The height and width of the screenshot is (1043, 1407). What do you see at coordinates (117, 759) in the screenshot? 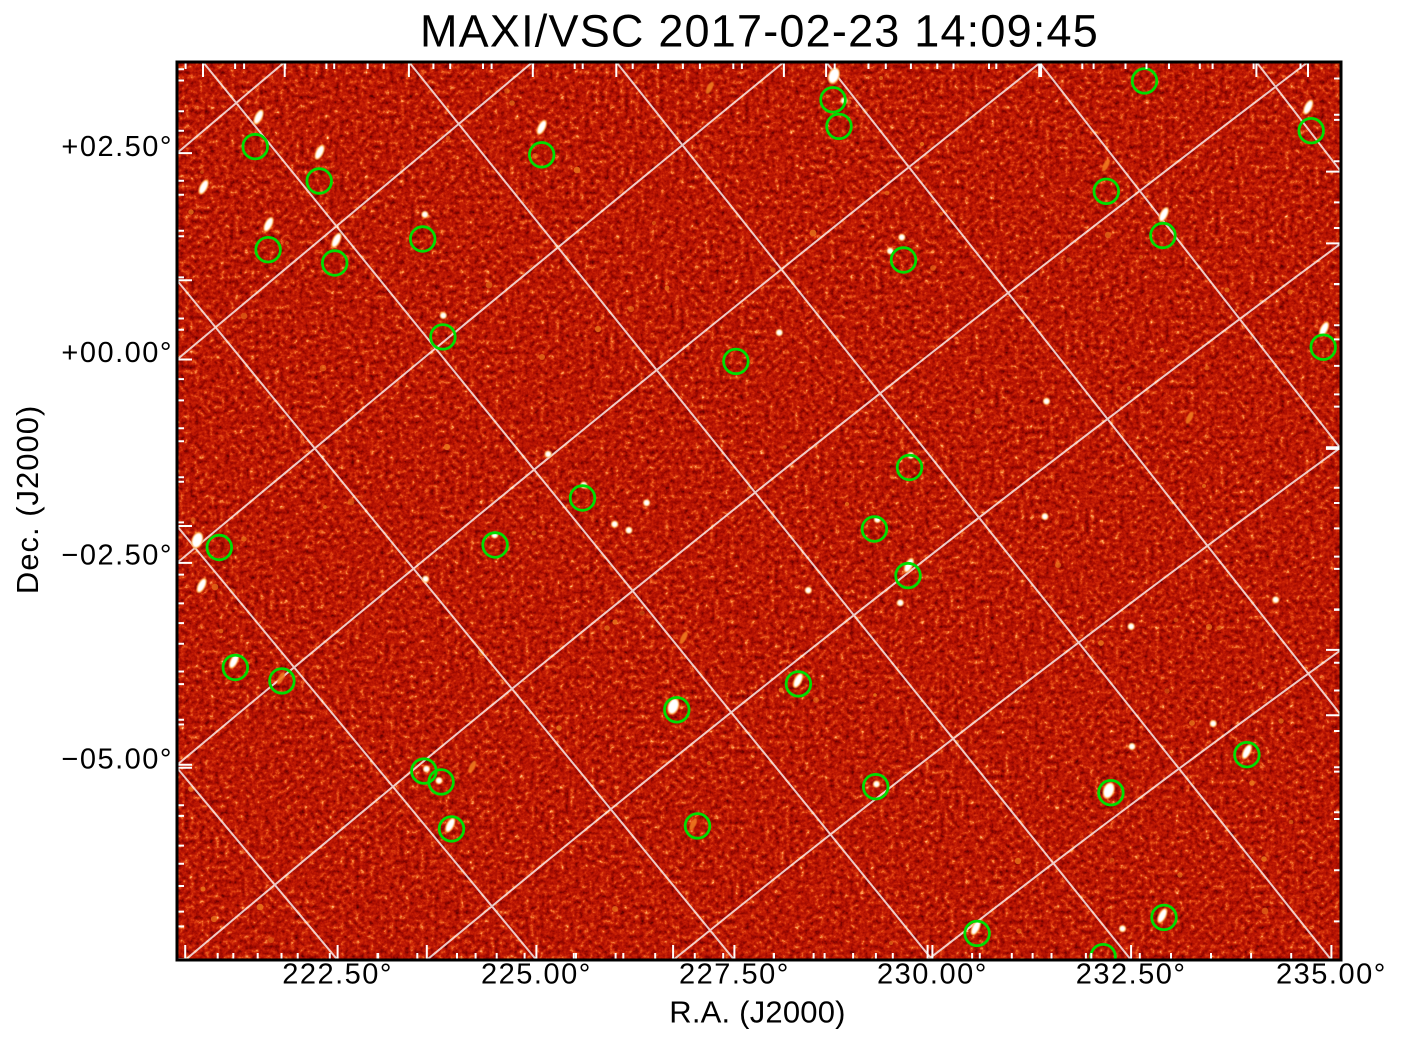
I see `svg-text: −05.00°` at bounding box center [117, 759].